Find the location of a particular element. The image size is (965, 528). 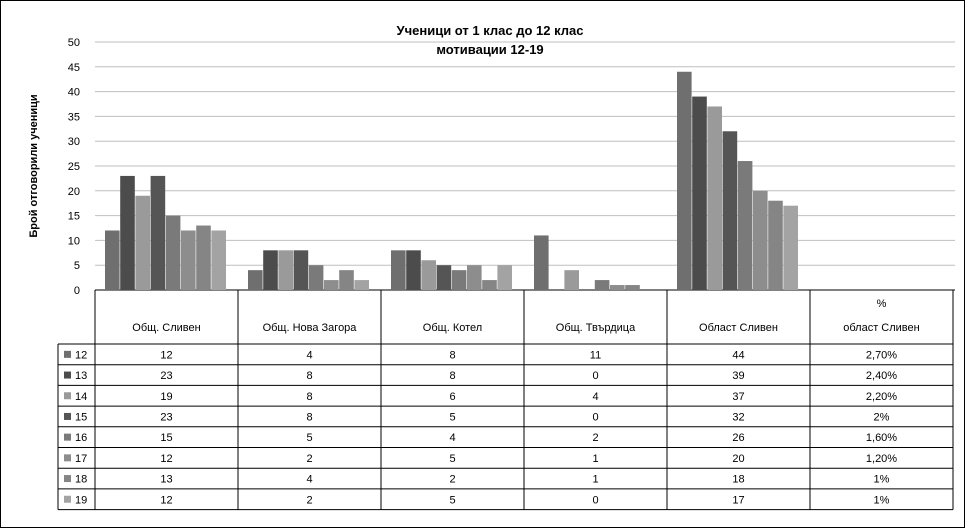

percent-label: 1,60% is located at coordinates (881, 438).